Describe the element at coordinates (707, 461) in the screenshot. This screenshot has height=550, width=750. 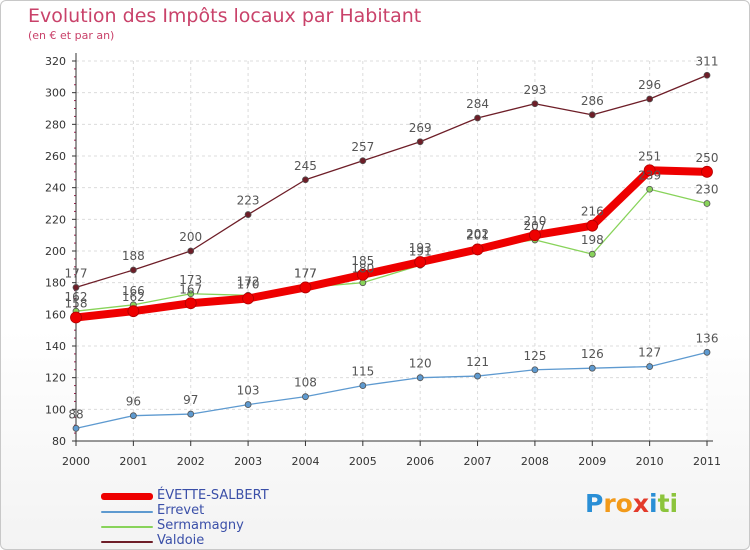
I see `x-tick-label: 2011` at that location.